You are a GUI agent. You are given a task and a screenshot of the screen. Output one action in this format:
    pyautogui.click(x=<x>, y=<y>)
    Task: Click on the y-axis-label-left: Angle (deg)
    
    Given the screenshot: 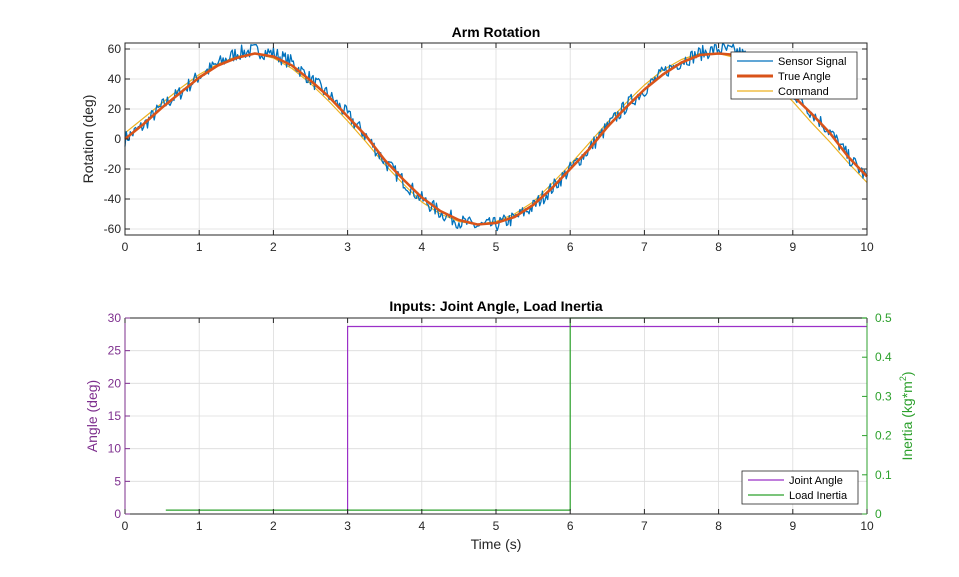 What is the action you would take?
    pyautogui.click(x=92, y=416)
    